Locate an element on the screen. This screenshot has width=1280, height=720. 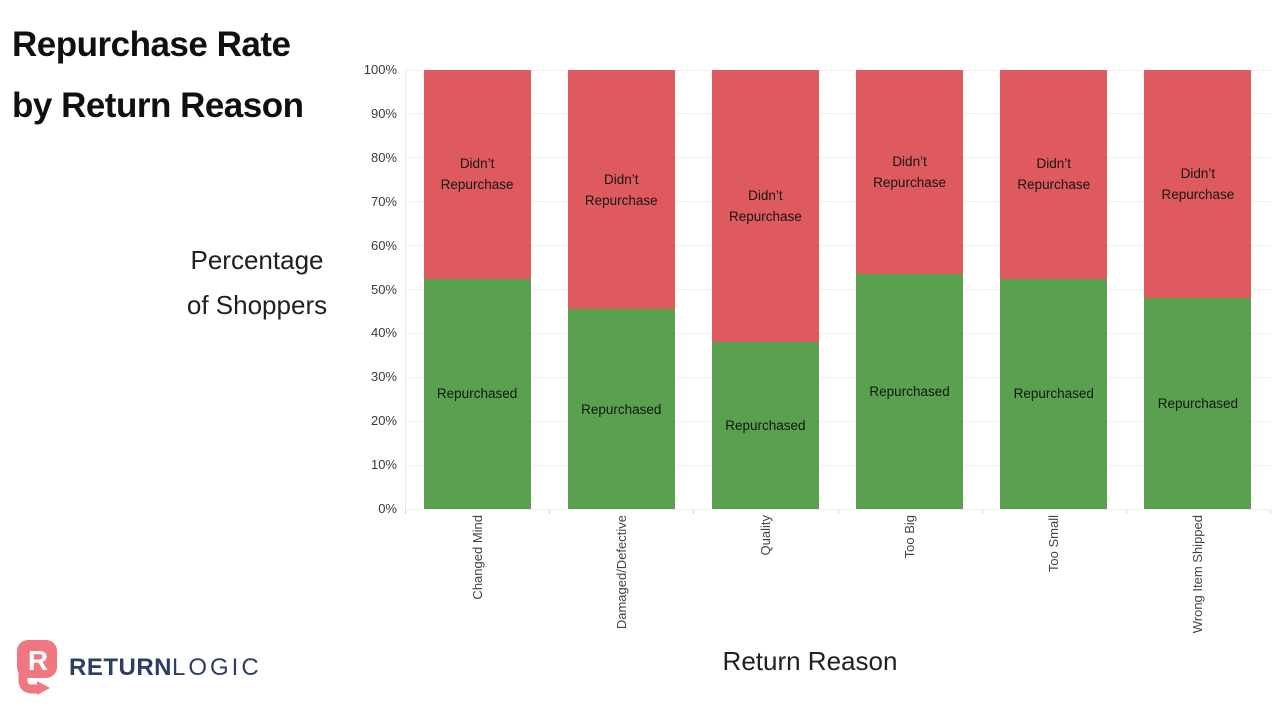
y-tick-label: 60% is located at coordinates (383, 245).